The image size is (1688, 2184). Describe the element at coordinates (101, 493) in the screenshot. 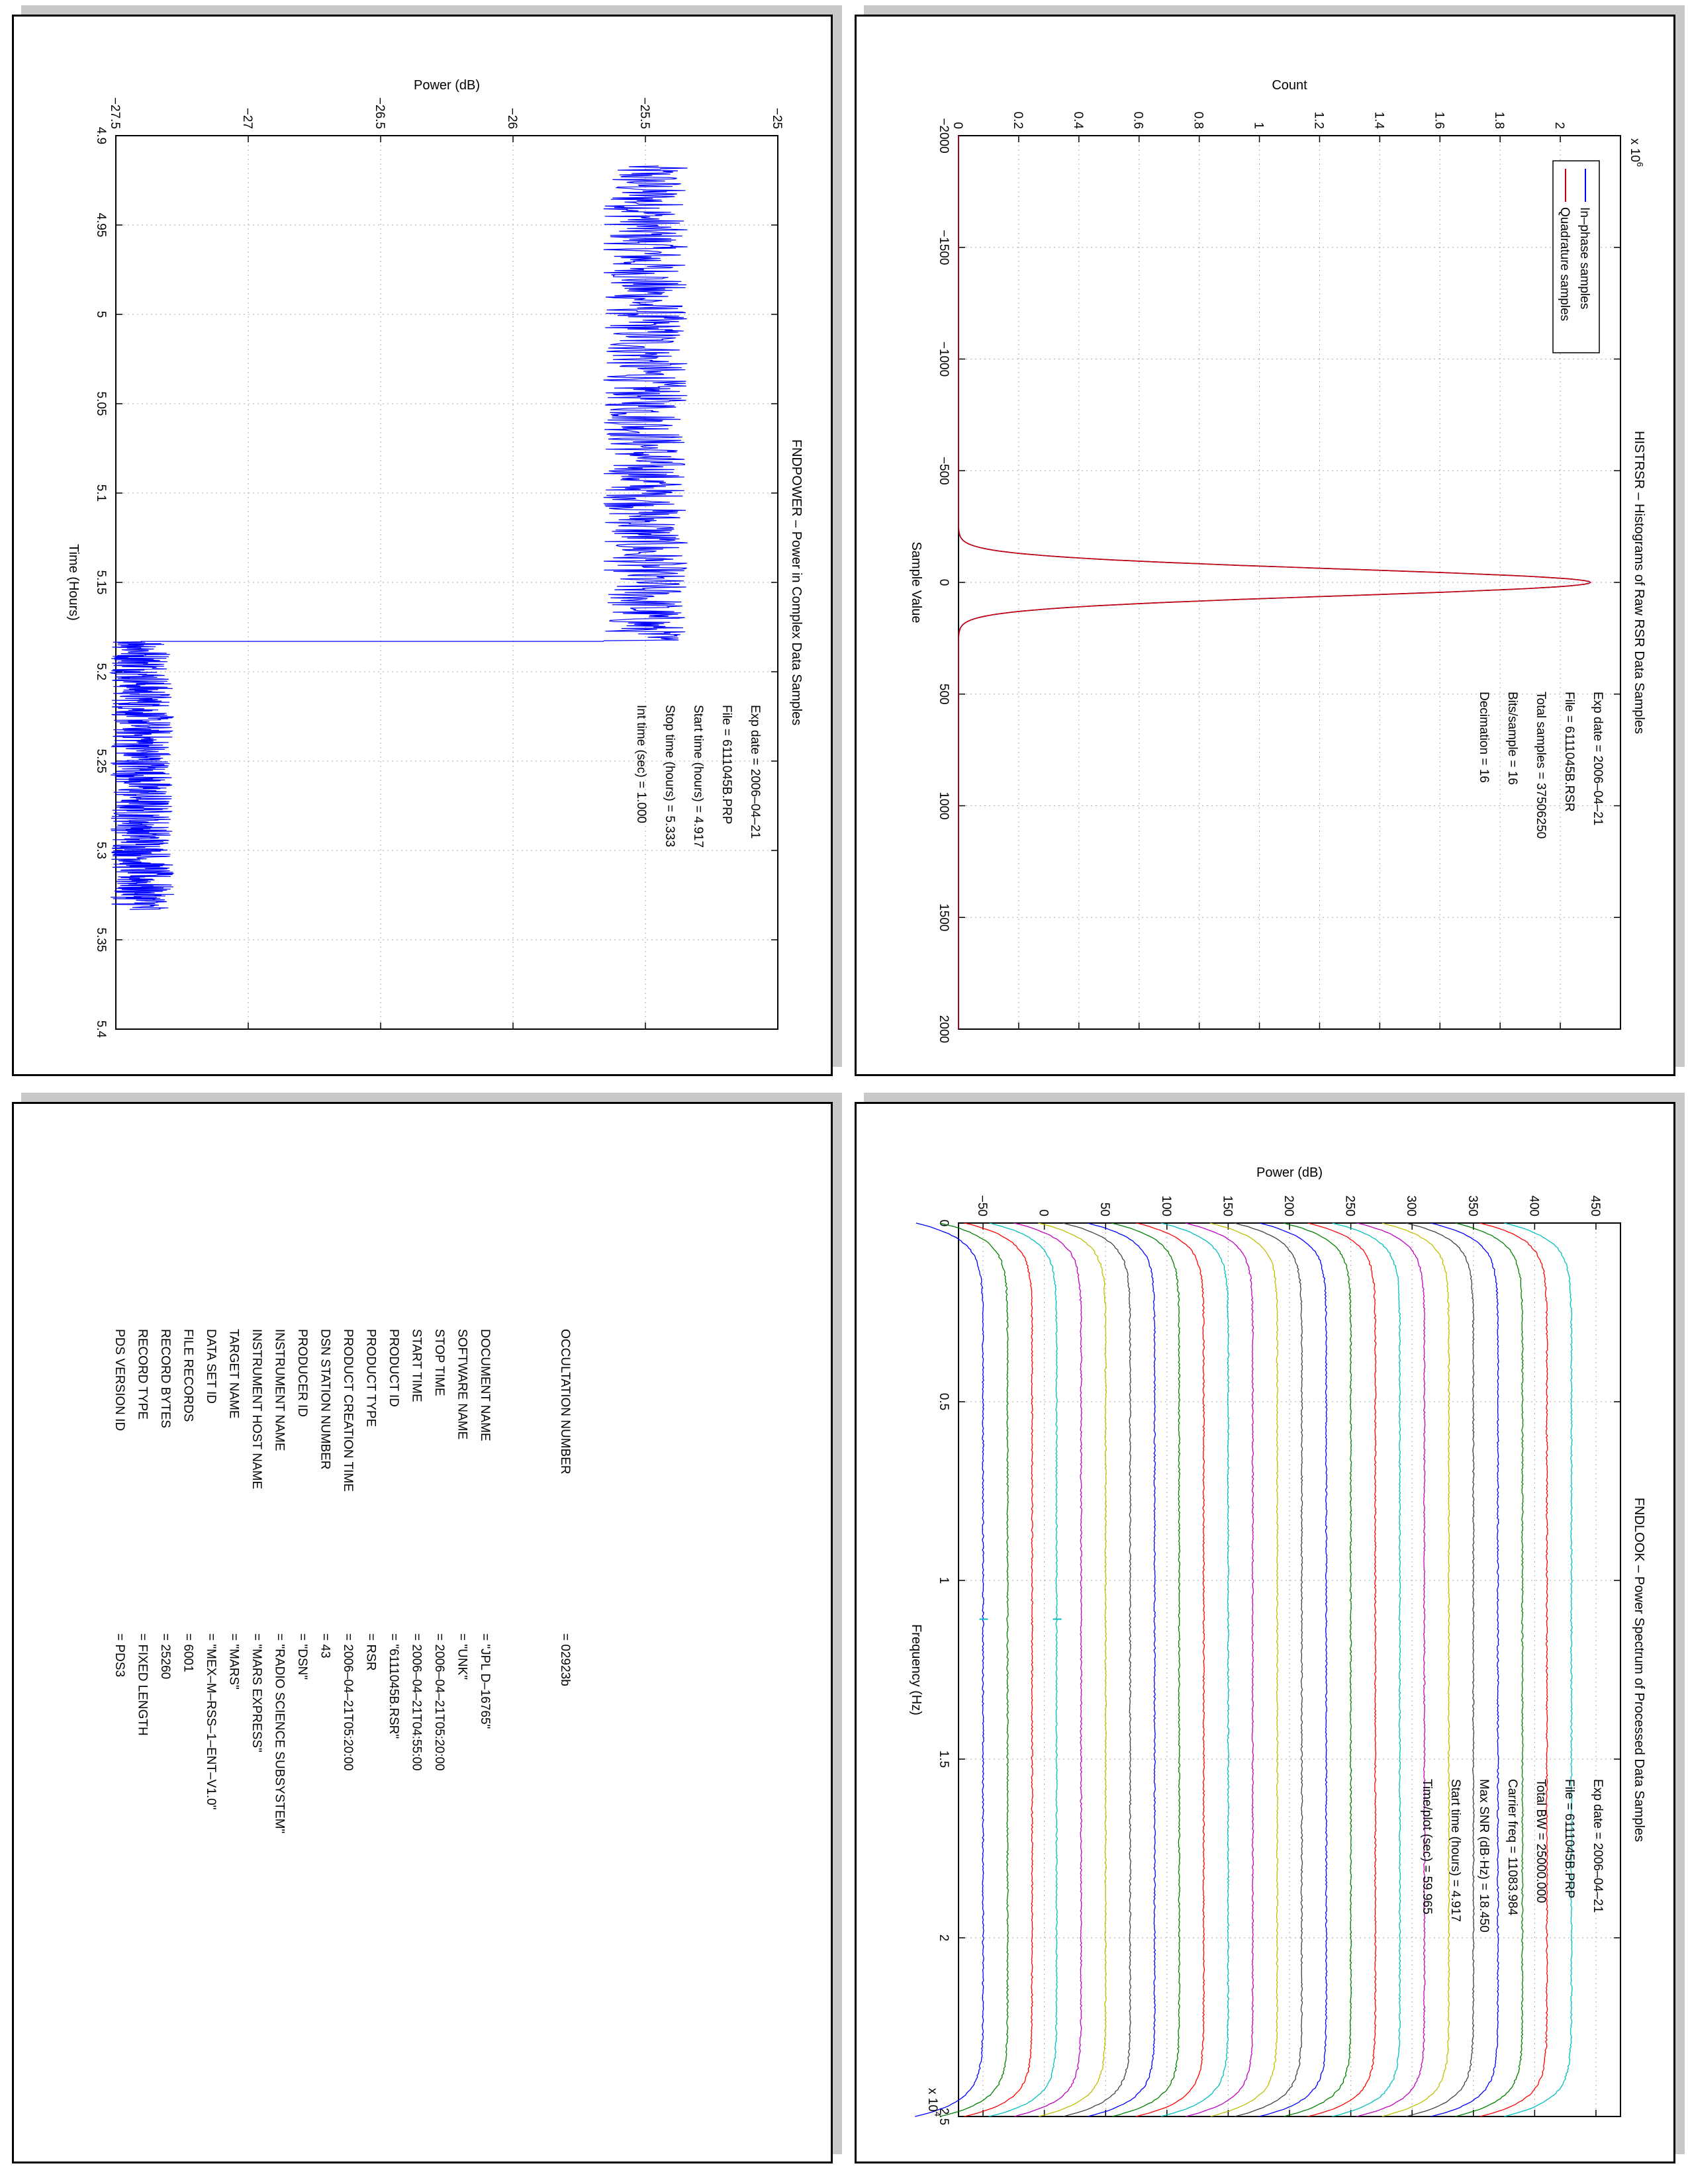

I see `fp-xtick-label: 5.1` at that location.